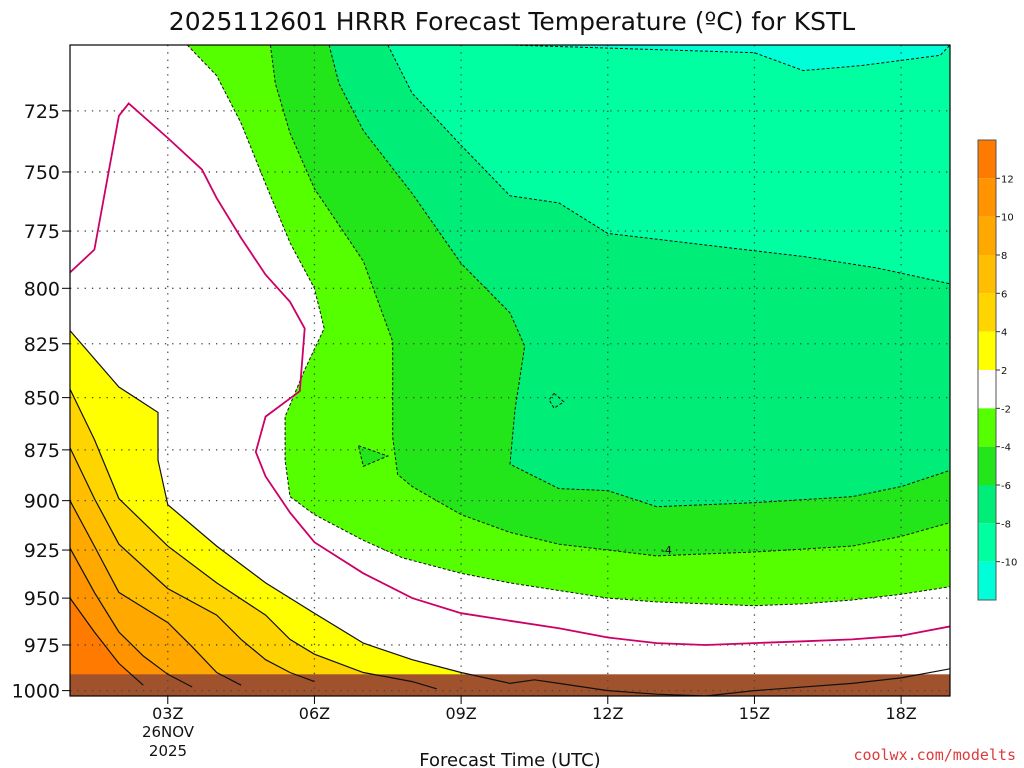 The width and height of the screenshot is (1024, 768). I want to click on ground-fill, so click(510, 685).